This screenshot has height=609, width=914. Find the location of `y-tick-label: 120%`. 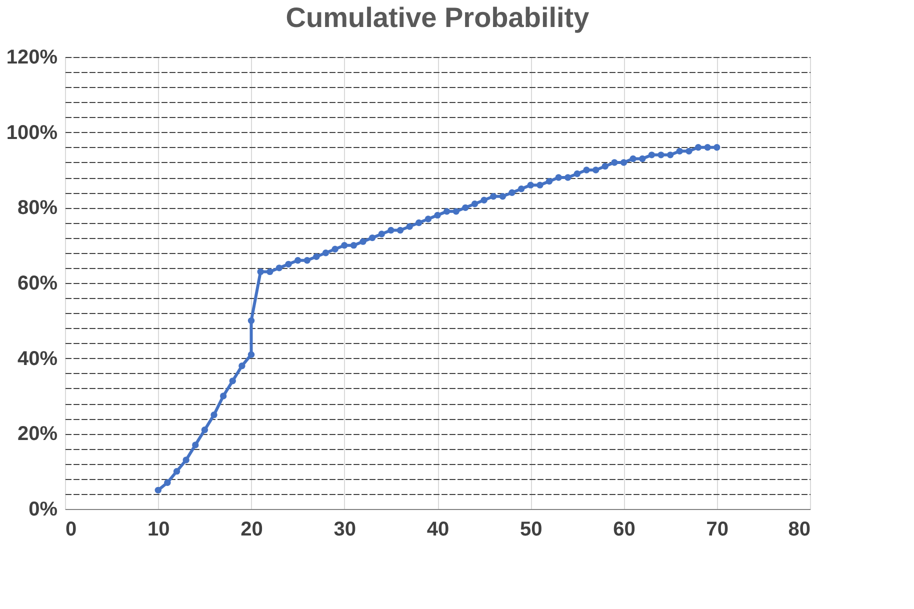

y-tick-label: 120% is located at coordinates (32, 57).